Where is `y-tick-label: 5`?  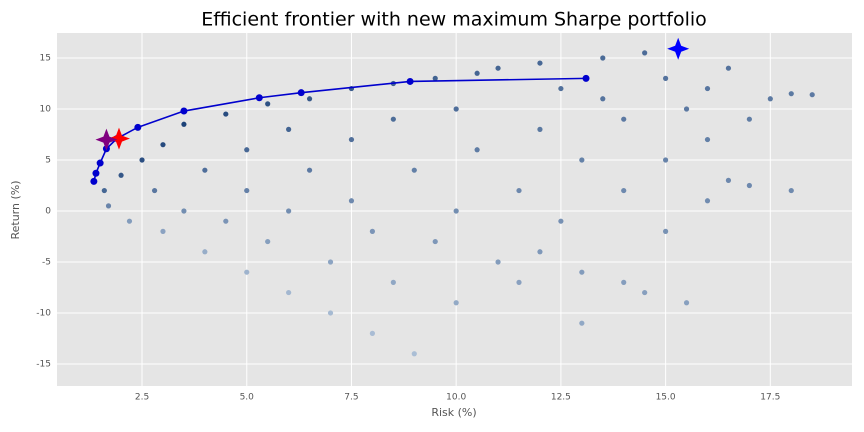
y-tick-label: 5 is located at coordinates (48, 160).